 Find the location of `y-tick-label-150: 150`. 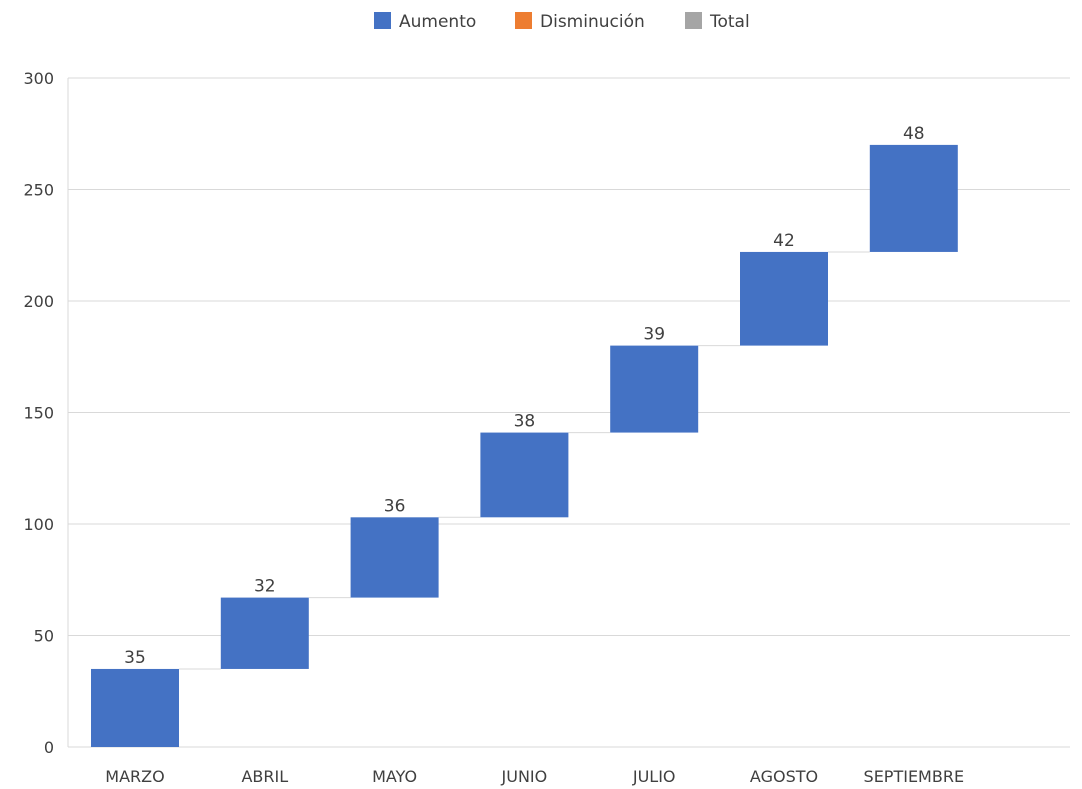

y-tick-label-150: 150 is located at coordinates (38, 413).